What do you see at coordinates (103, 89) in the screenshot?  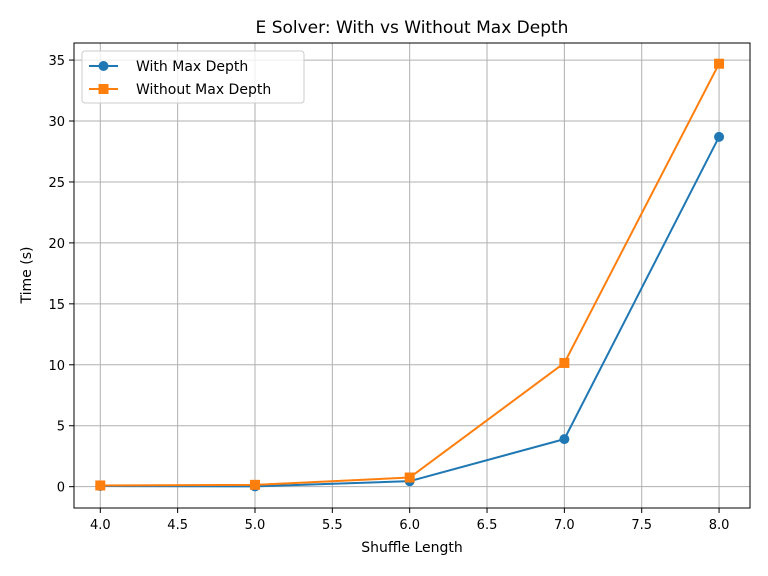 I see `legend-marker-without-max-depth` at bounding box center [103, 89].